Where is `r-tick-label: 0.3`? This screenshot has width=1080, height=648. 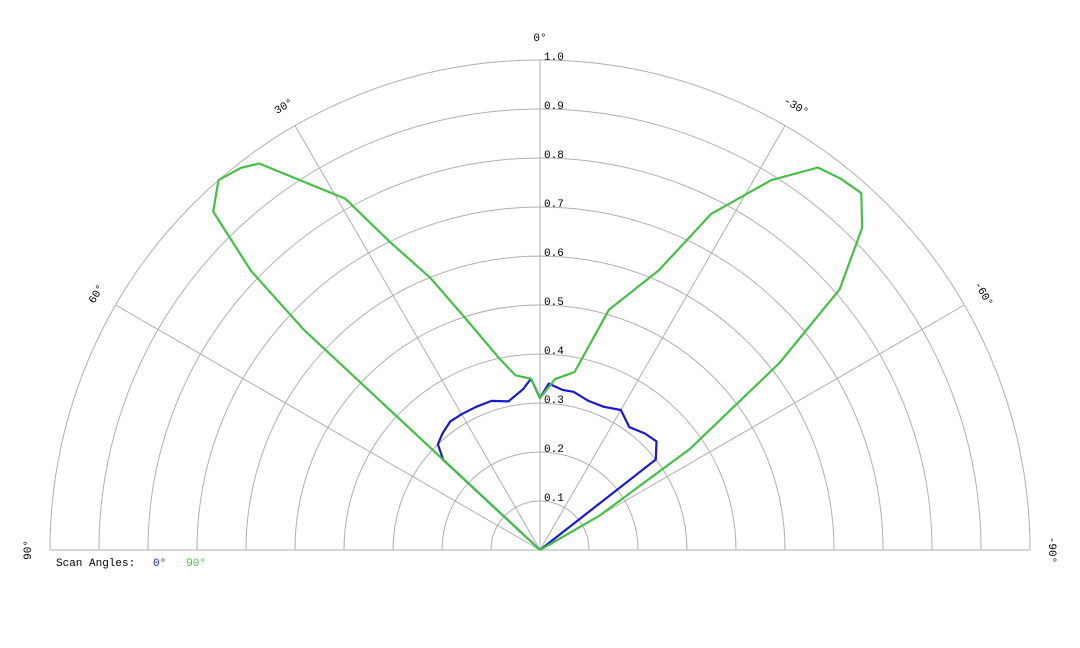 r-tick-label: 0.3 is located at coordinates (554, 401).